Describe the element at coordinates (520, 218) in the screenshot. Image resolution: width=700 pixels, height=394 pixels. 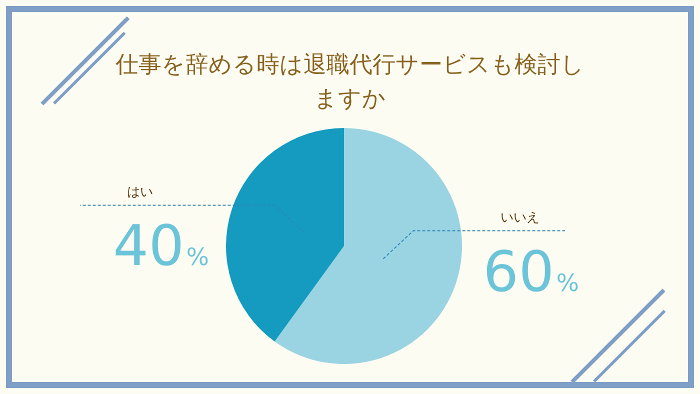
I see `slice-label: いいえ` at that location.